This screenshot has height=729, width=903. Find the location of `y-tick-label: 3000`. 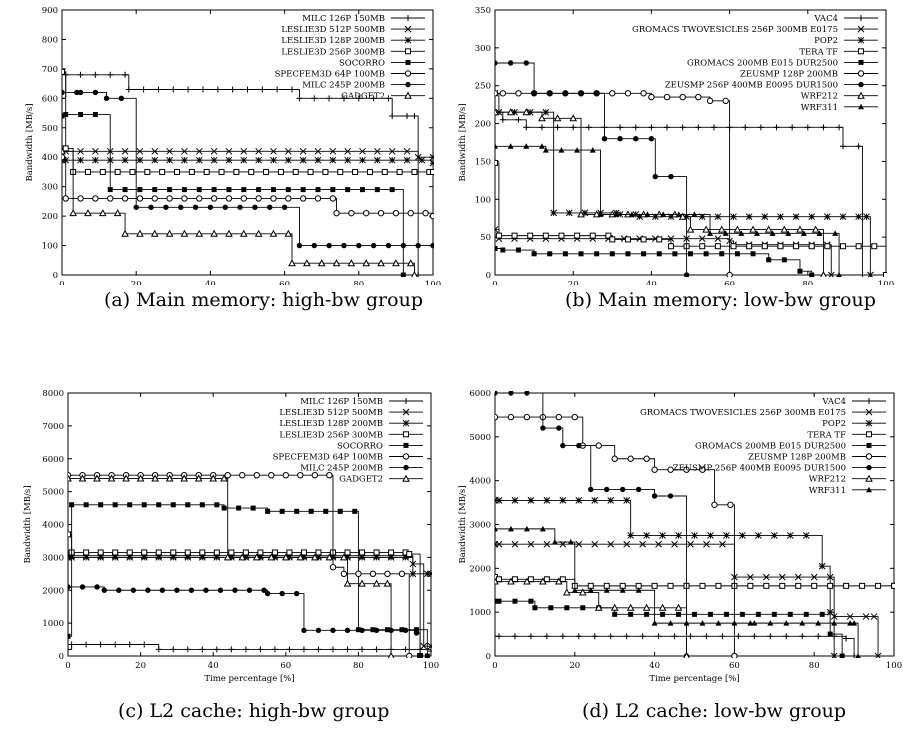

y-tick-label: 3000 is located at coordinates (53, 558).